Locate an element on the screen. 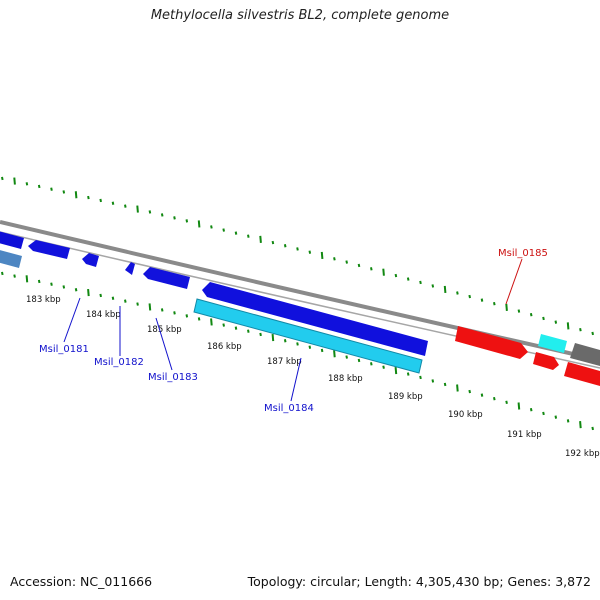 The width and height of the screenshot is (600, 600). gene-Msil_0184-forward is located at coordinates (315, 319).